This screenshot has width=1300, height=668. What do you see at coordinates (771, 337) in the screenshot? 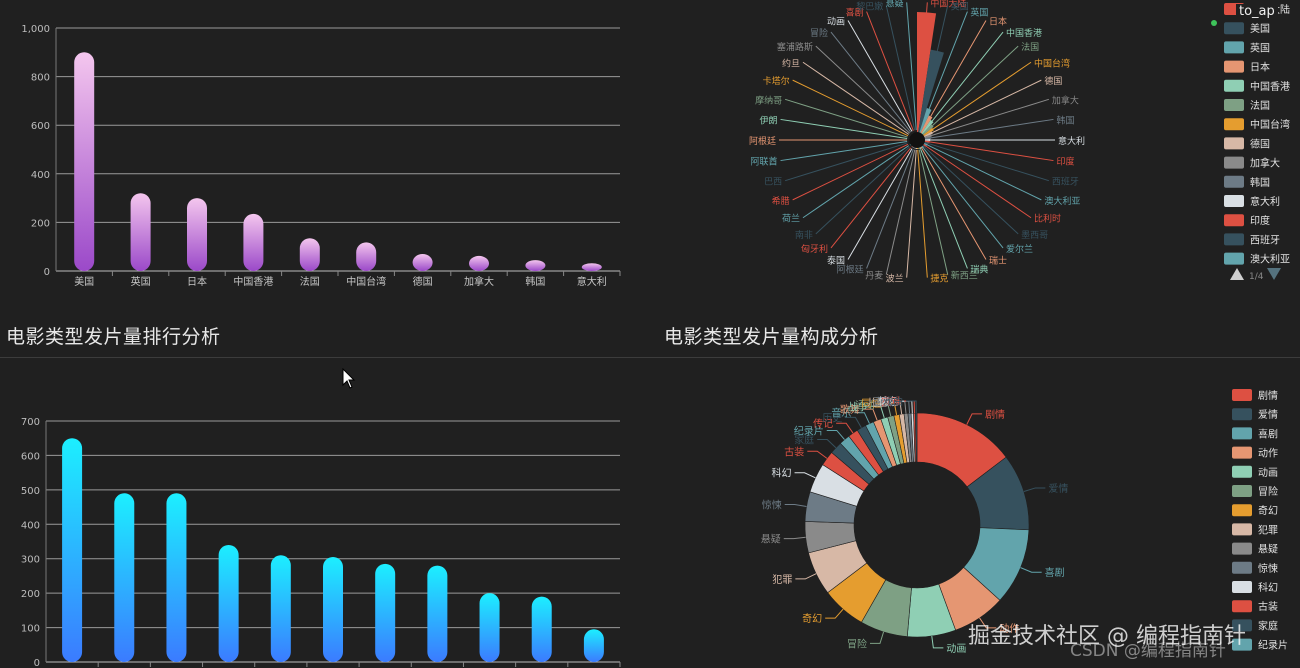
I see `genre-share-title: 电影类型发片量构成分析` at bounding box center [771, 337].